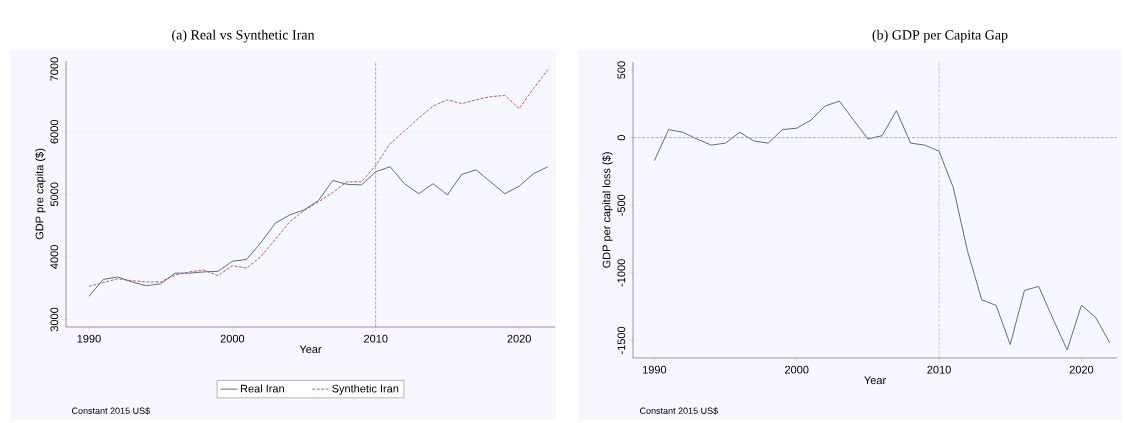 The image size is (1126, 423). What do you see at coordinates (262, 388) in the screenshot?
I see `legend-label: Real Iran` at bounding box center [262, 388].